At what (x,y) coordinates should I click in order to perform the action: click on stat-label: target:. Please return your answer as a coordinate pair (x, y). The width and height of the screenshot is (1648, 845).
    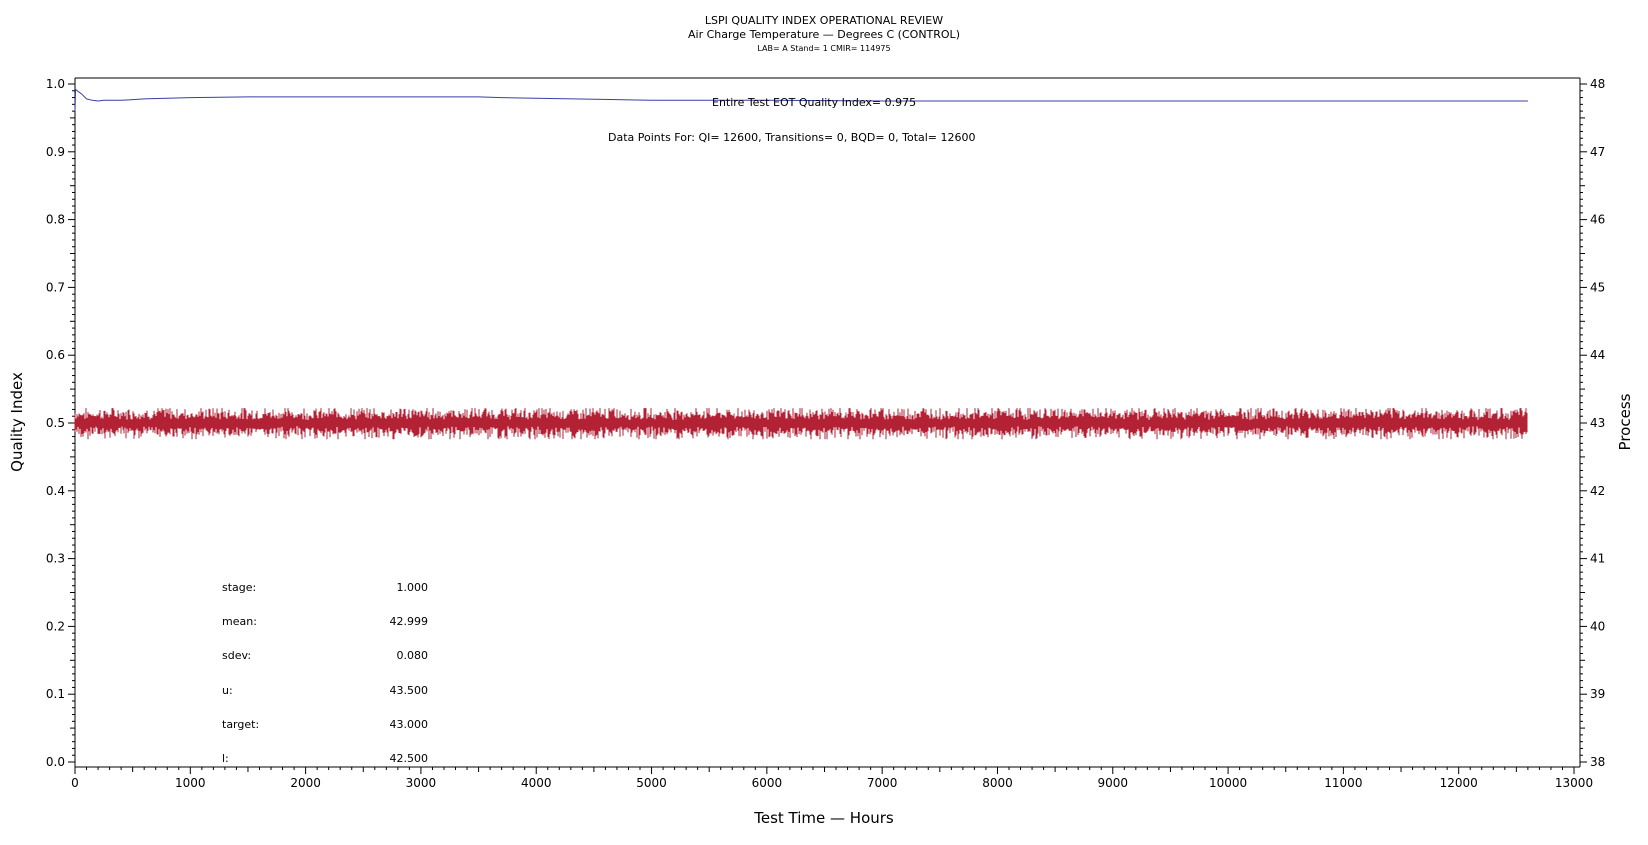
    Looking at the image, I should click on (240, 724).